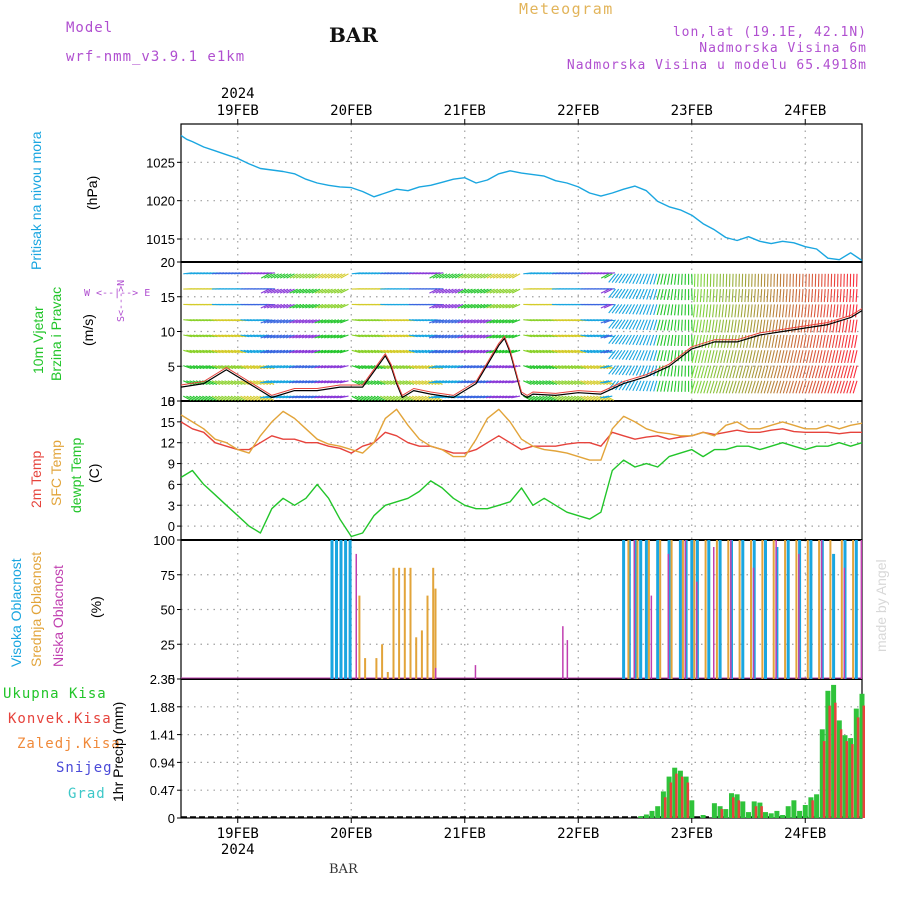 This screenshot has width=900, height=900. Describe the element at coordinates (171, 526) in the screenshot. I see `temperature-ytick-label: 0` at that location.